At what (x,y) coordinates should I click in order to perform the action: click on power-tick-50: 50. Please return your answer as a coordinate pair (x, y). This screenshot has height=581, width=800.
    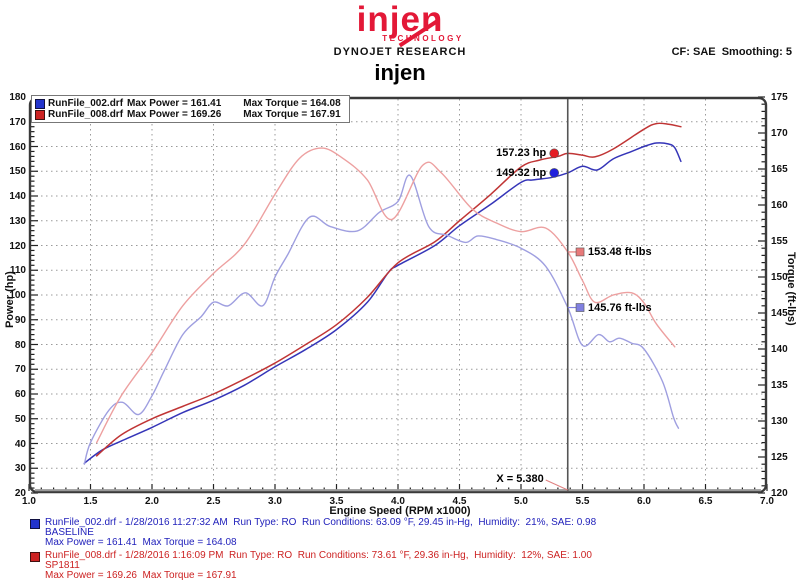
    Looking at the image, I should click on (20, 419).